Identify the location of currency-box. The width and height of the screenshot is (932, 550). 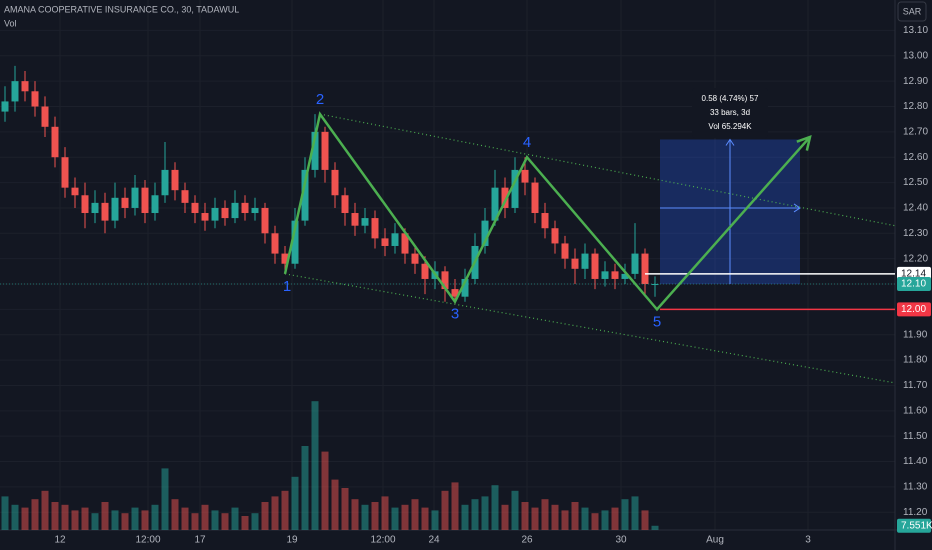
(912, 11).